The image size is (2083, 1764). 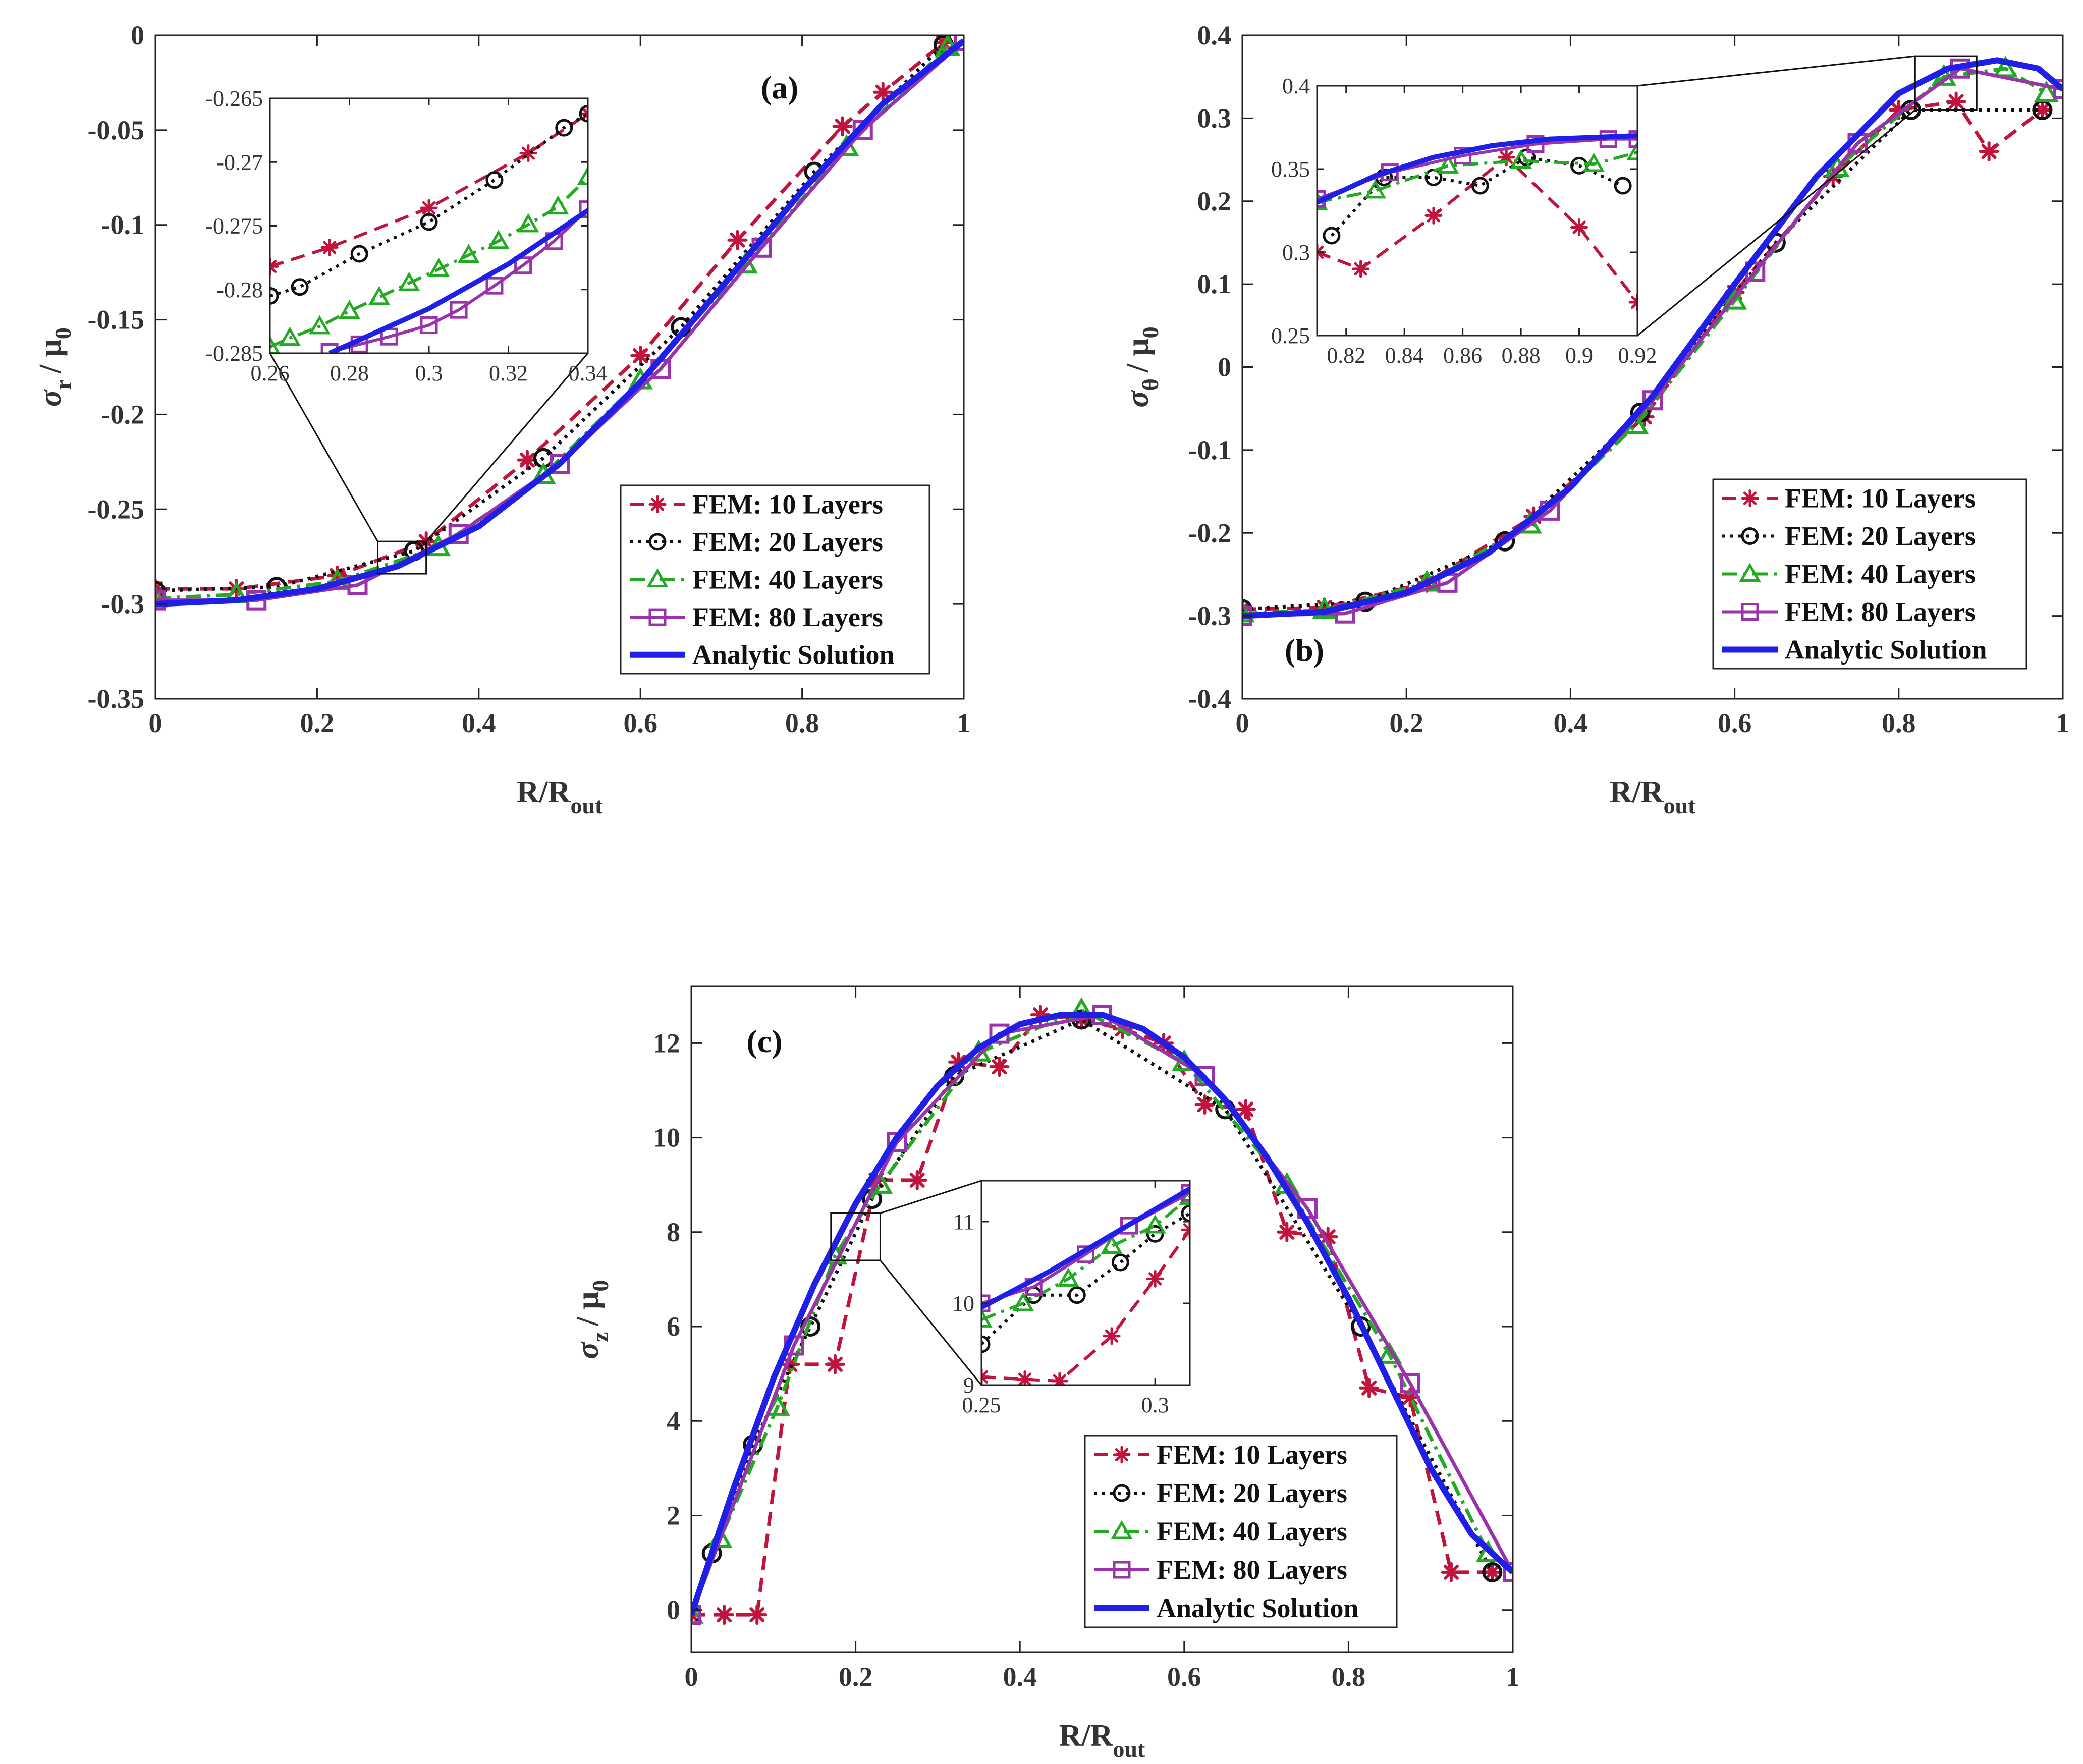 I want to click on panel-a-inset-fem-10-layers-series, so click(x=429, y=189).